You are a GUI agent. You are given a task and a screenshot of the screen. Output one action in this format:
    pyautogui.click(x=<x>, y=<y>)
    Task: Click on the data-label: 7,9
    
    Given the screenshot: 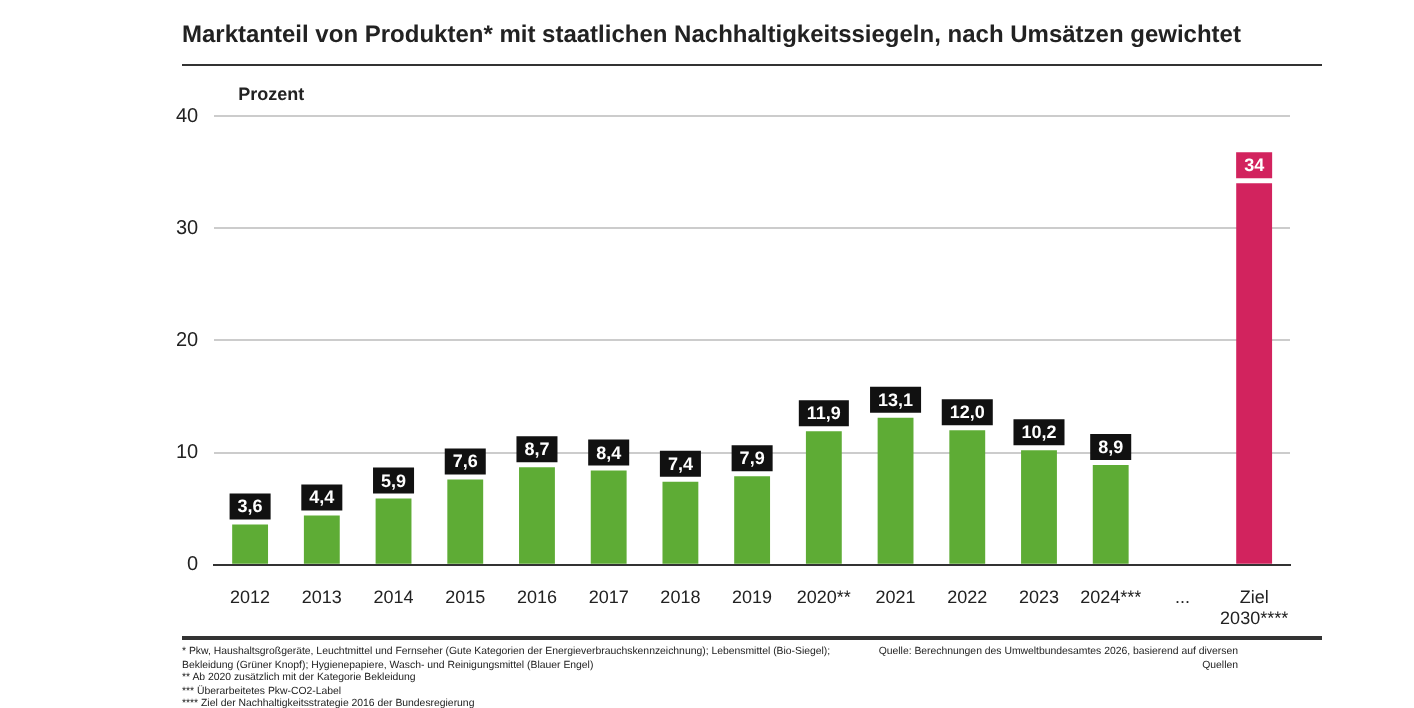 What is the action you would take?
    pyautogui.click(x=752, y=458)
    